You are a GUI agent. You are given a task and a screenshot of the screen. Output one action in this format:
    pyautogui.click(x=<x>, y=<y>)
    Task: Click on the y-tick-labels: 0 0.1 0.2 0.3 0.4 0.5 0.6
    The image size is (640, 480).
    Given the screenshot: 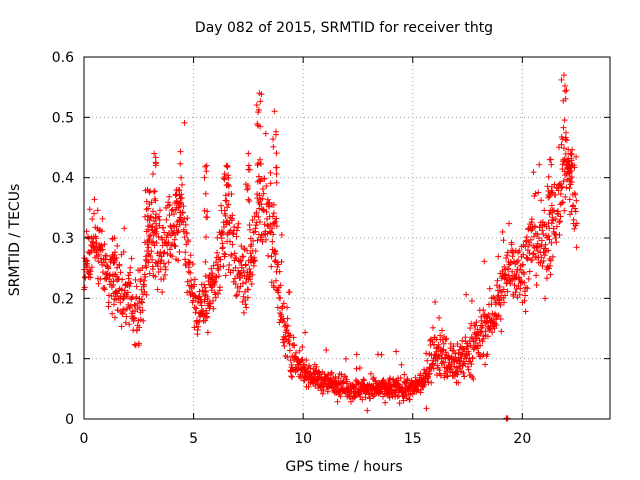 What is the action you would take?
    pyautogui.click(x=63, y=239)
    